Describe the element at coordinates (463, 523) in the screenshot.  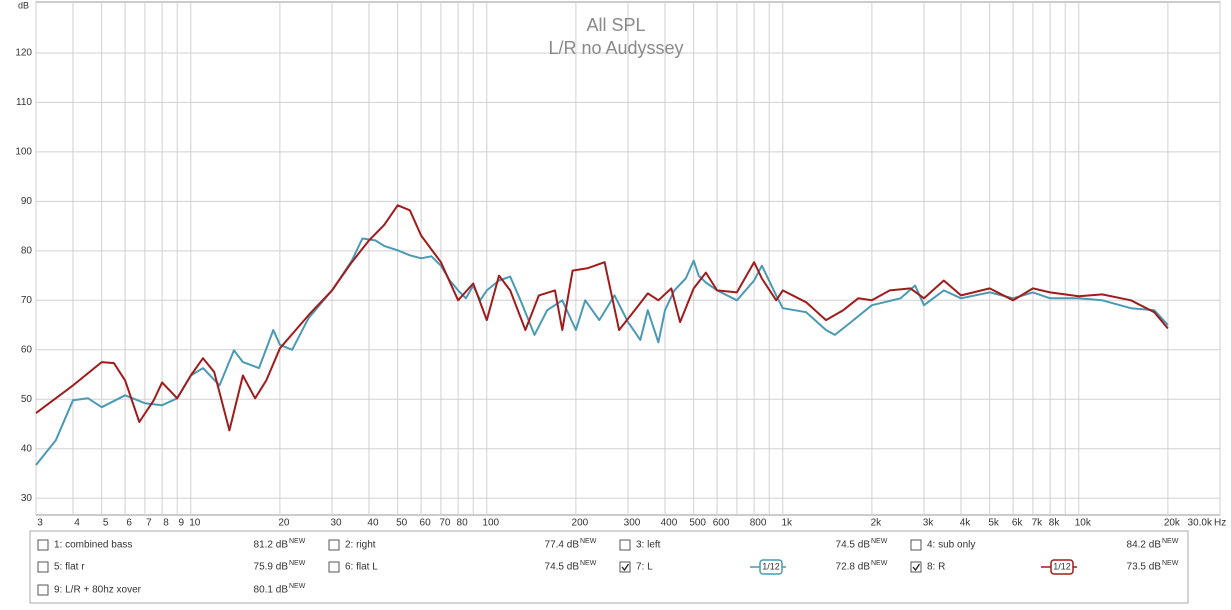
I see `x-tick-label: 80` at that location.